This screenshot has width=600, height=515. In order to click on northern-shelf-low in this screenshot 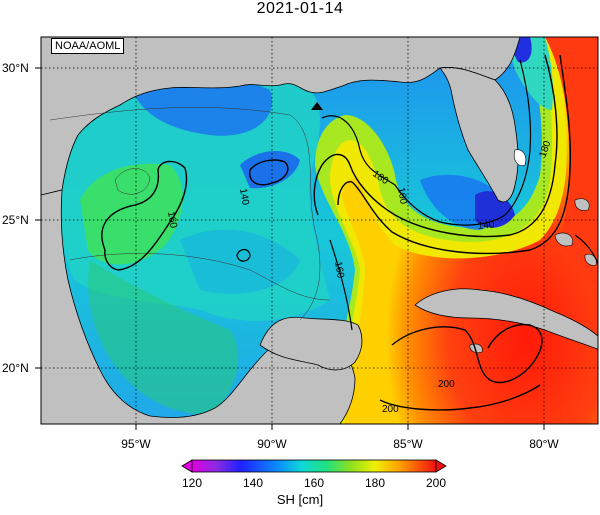, I will do `click(201, 105)`.